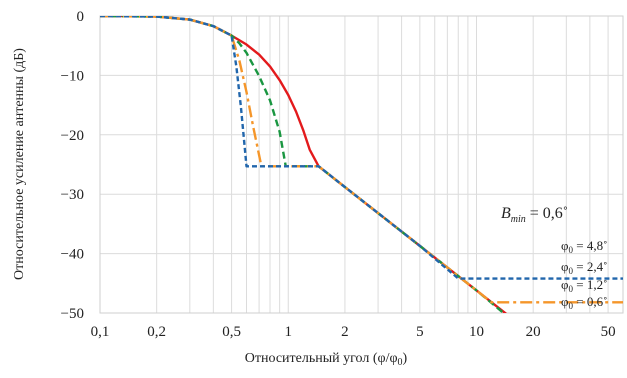 Image resolution: width=627 pixels, height=378 pixels. I want to click on svg-text: φ0 = 0,6˚, so click(584, 302).